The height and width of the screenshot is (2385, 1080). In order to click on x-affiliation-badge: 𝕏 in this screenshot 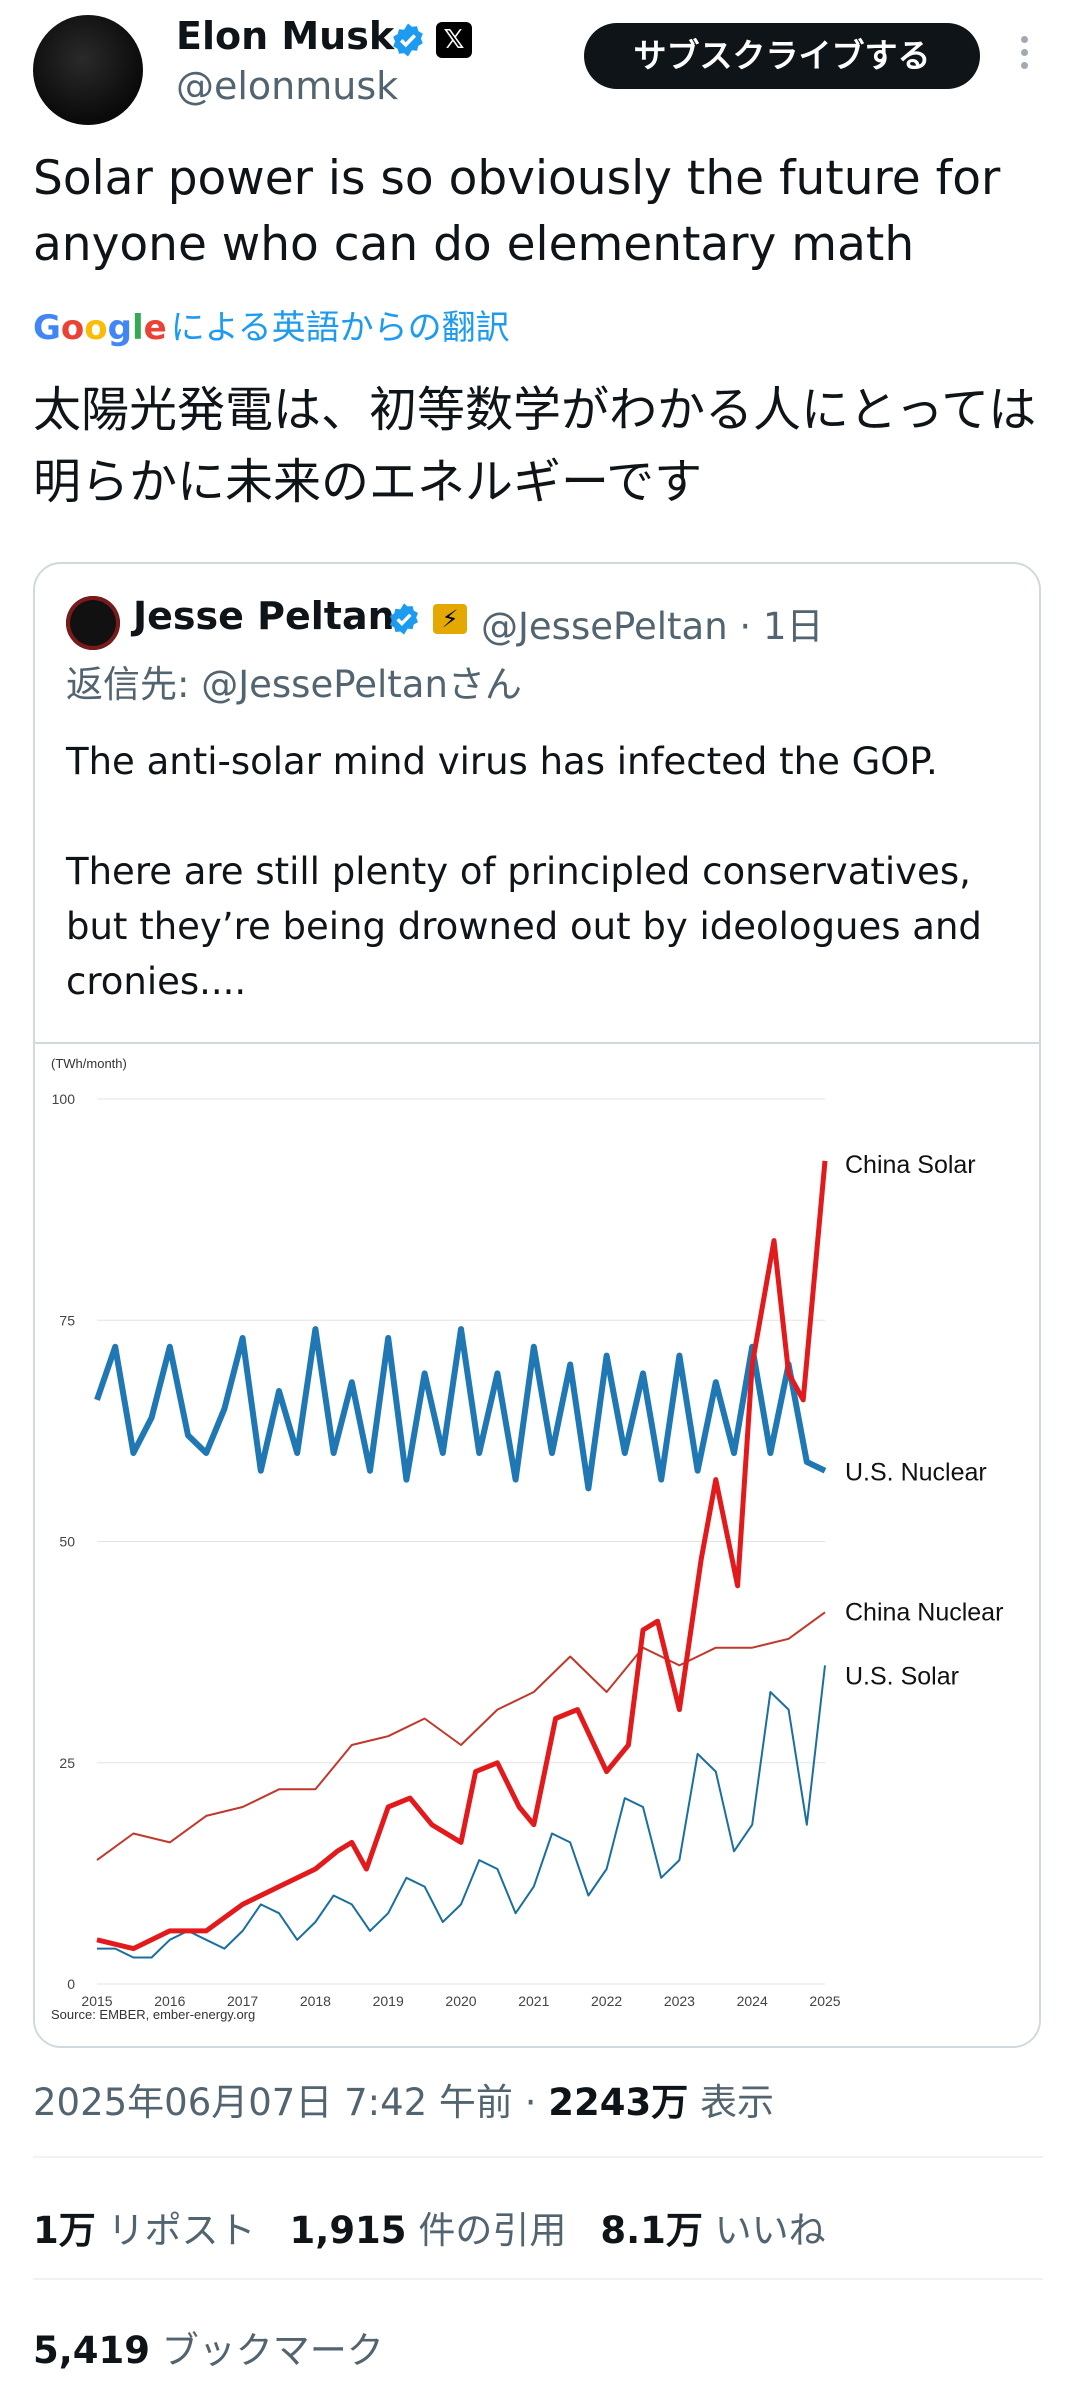, I will do `click(454, 40)`.